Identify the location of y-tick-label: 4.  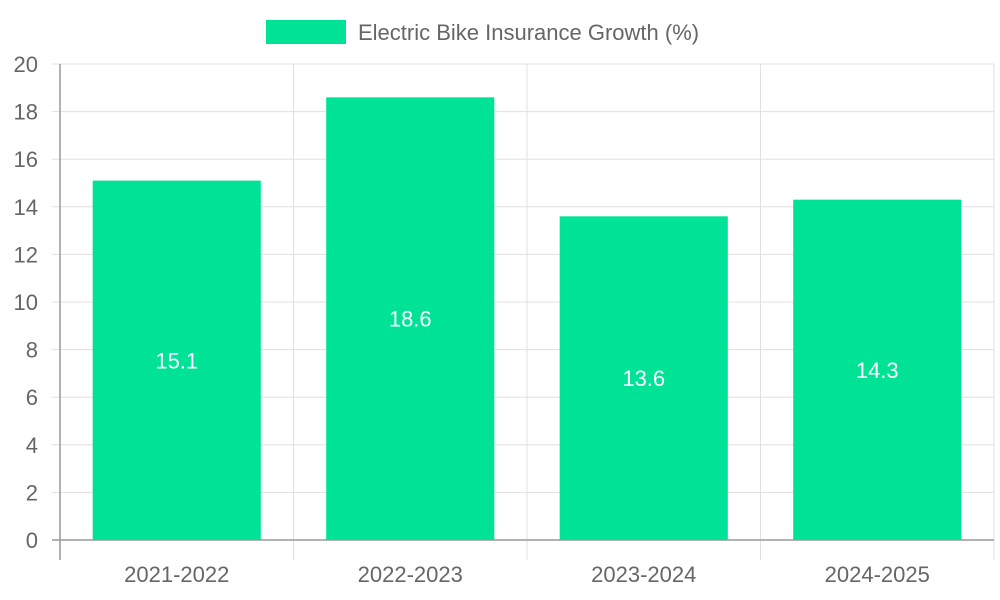
(32, 445).